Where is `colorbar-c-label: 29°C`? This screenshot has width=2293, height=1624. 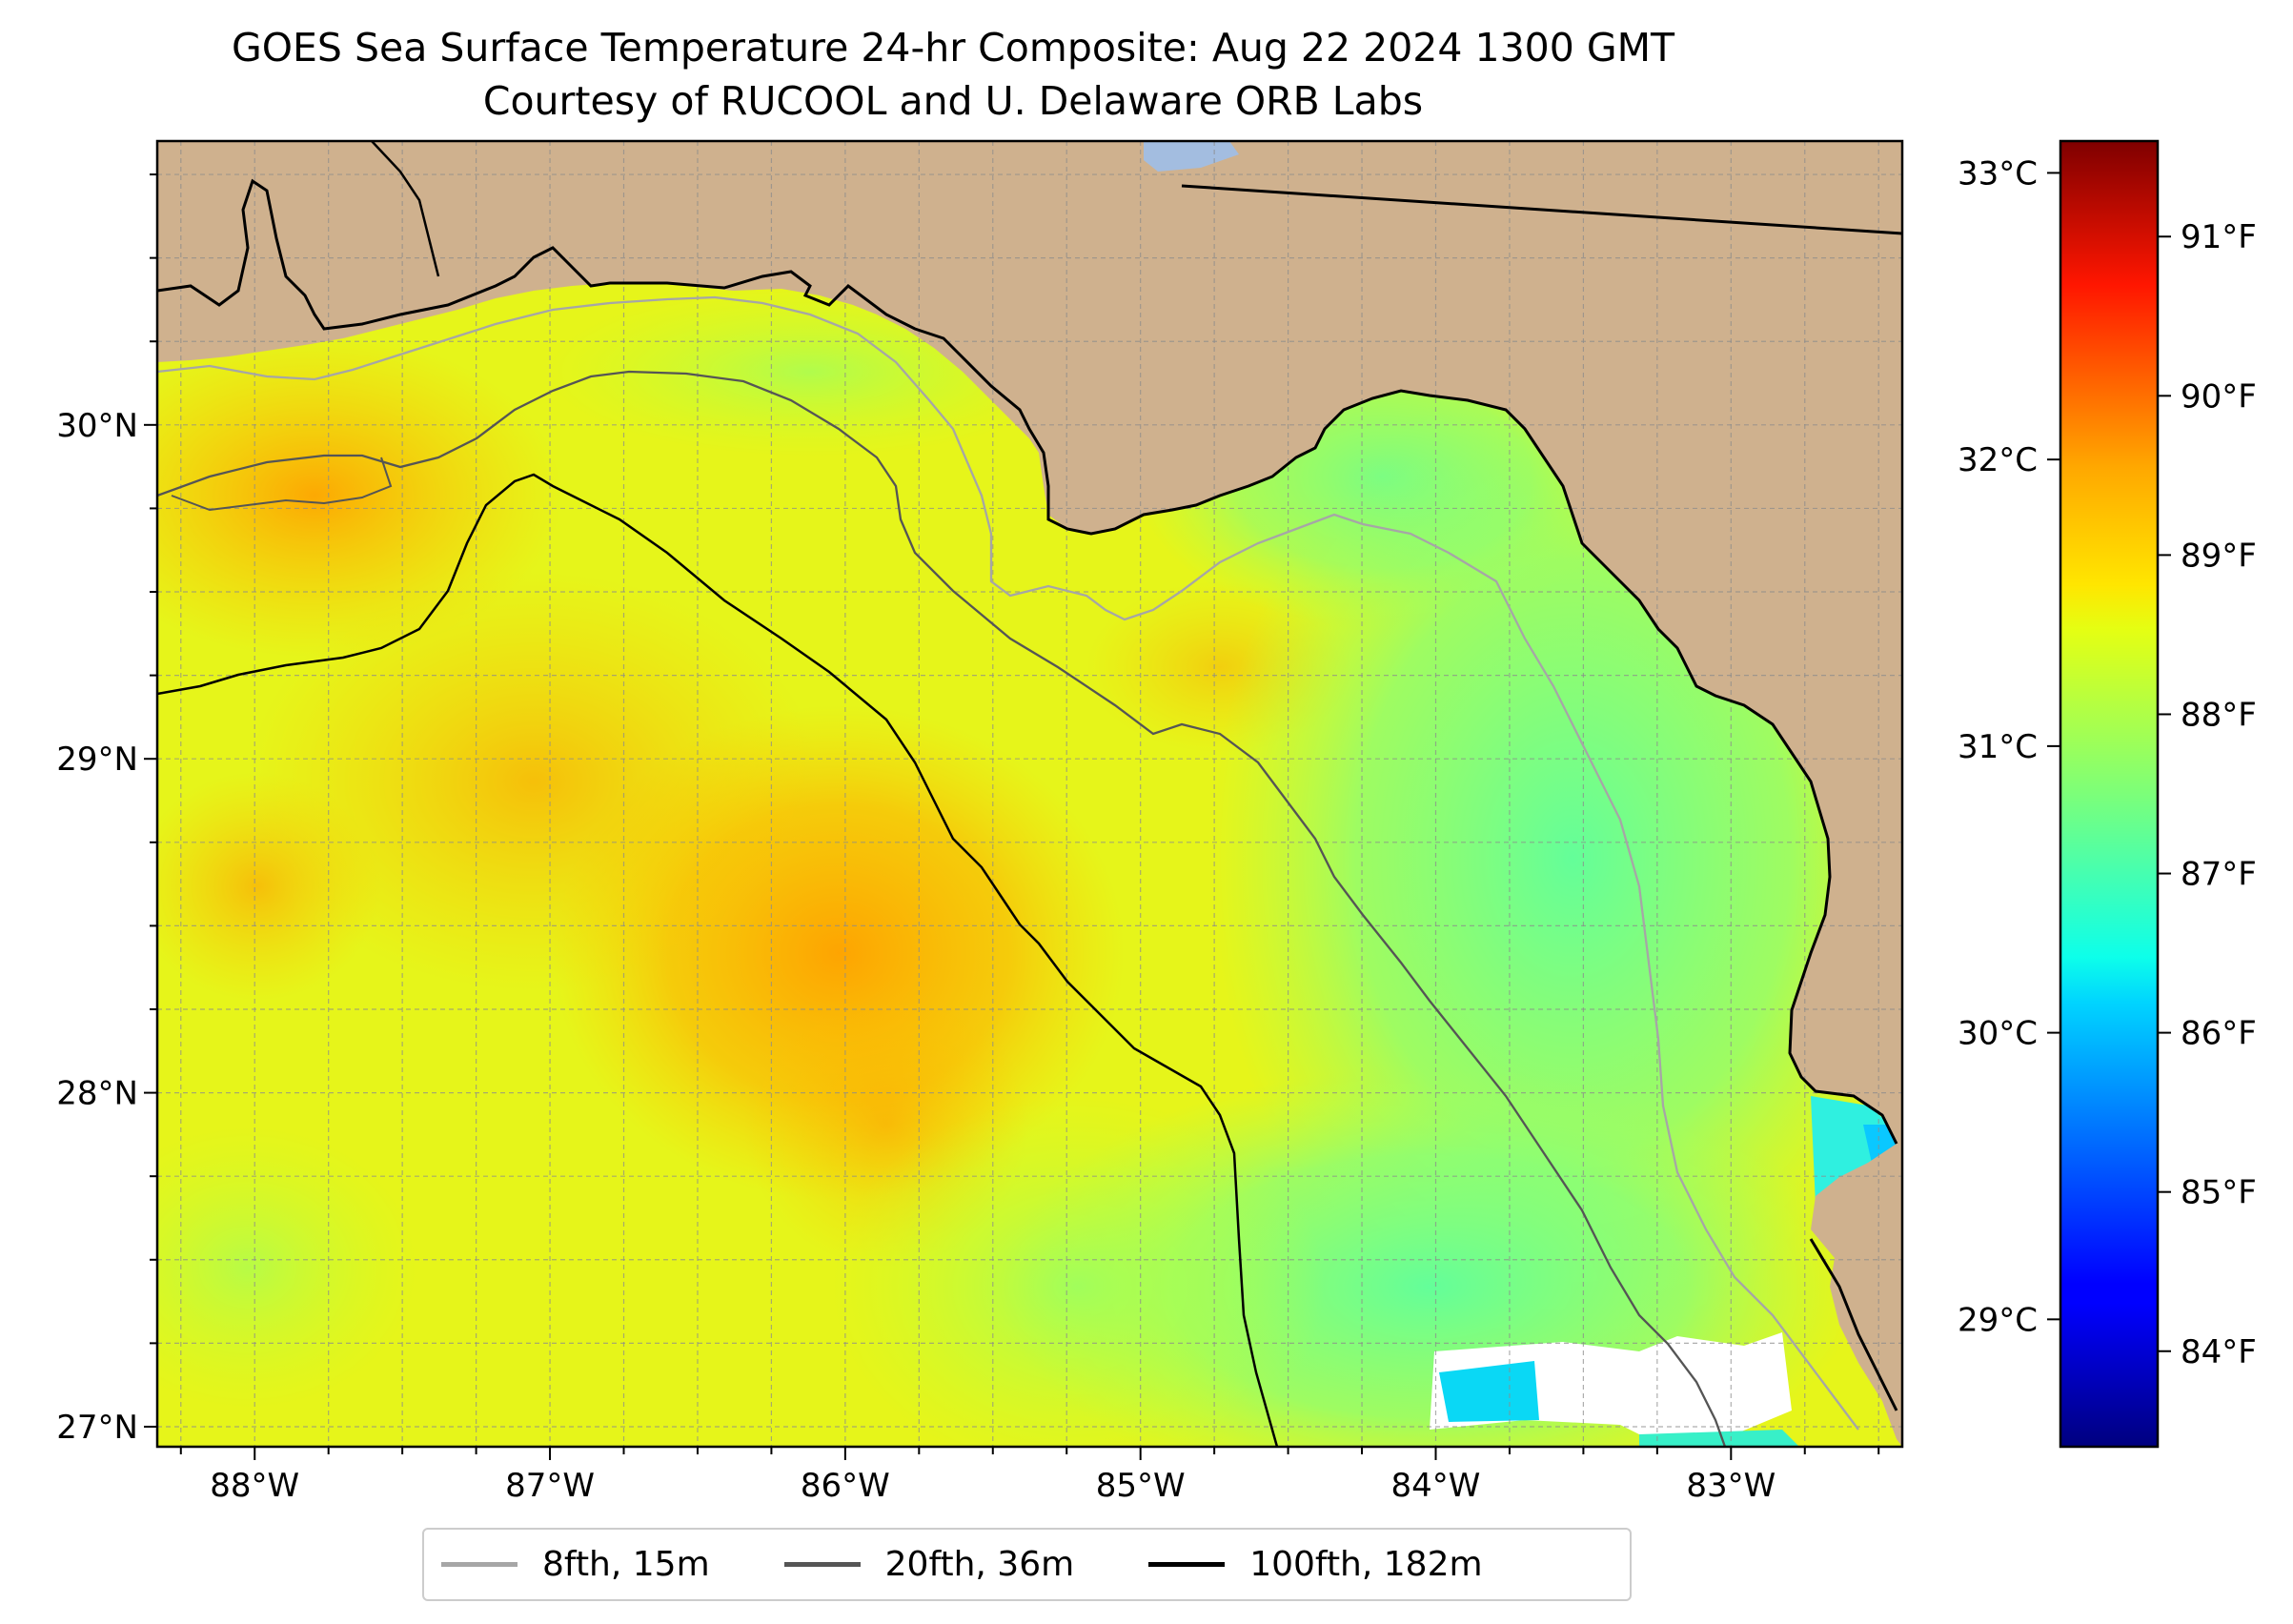 colorbar-c-label: 29°C is located at coordinates (1998, 1320).